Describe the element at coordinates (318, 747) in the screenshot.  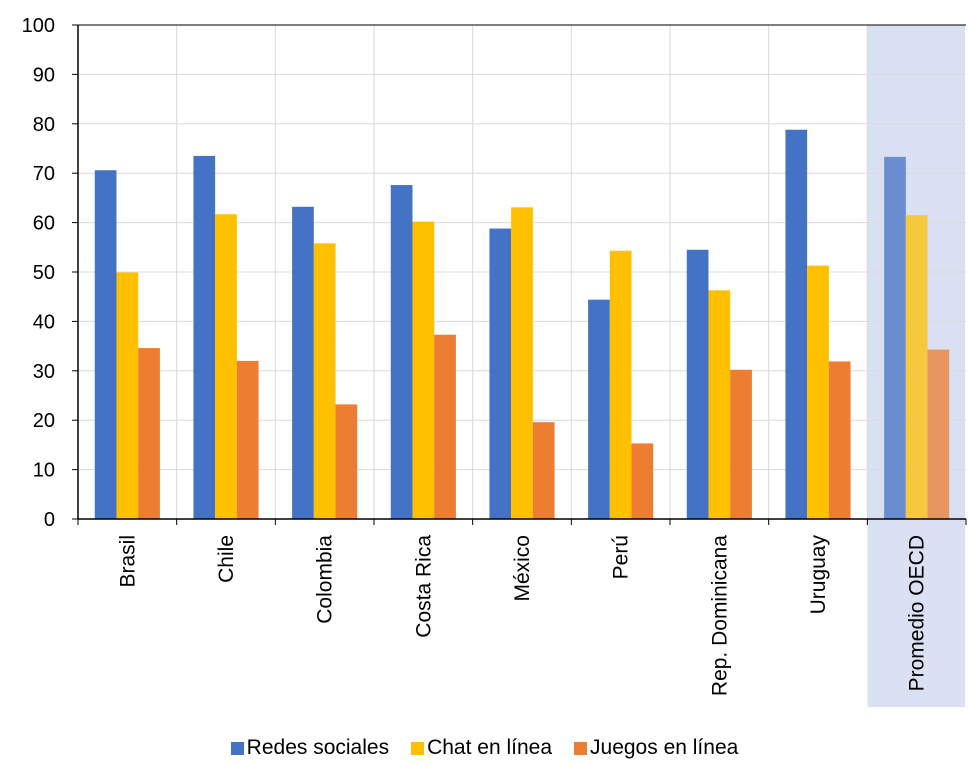
I see `legend-label-redes-sociales: Redes sociales` at that location.